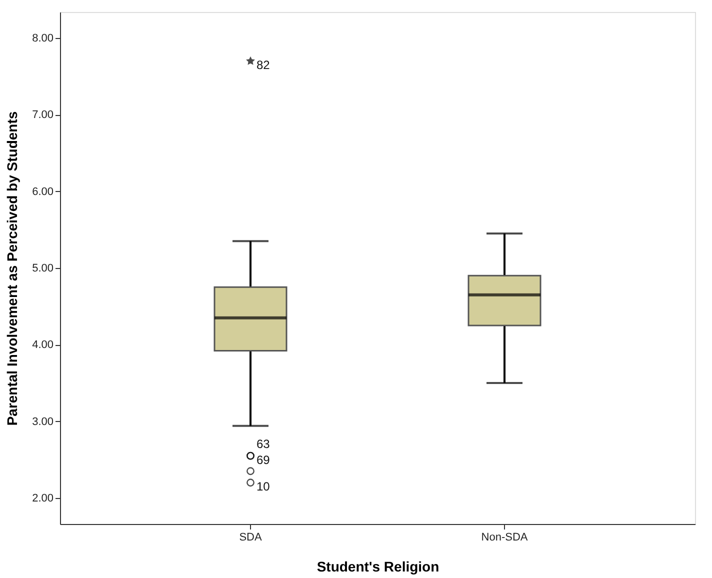  What do you see at coordinates (43, 345) in the screenshot?
I see `y-tick-label: 4.00` at bounding box center [43, 345].